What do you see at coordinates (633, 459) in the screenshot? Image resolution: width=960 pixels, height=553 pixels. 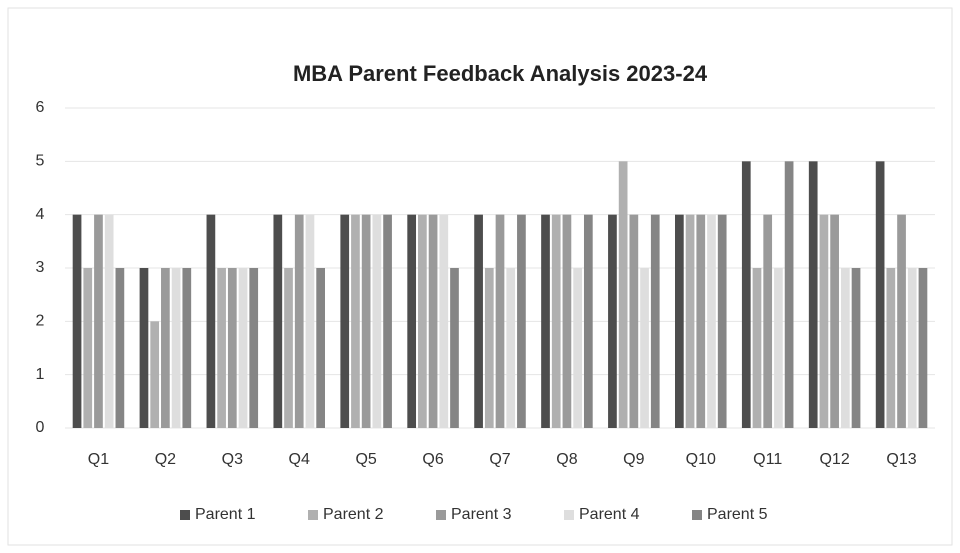 I see `x-tick-label: Q9` at bounding box center [633, 459].